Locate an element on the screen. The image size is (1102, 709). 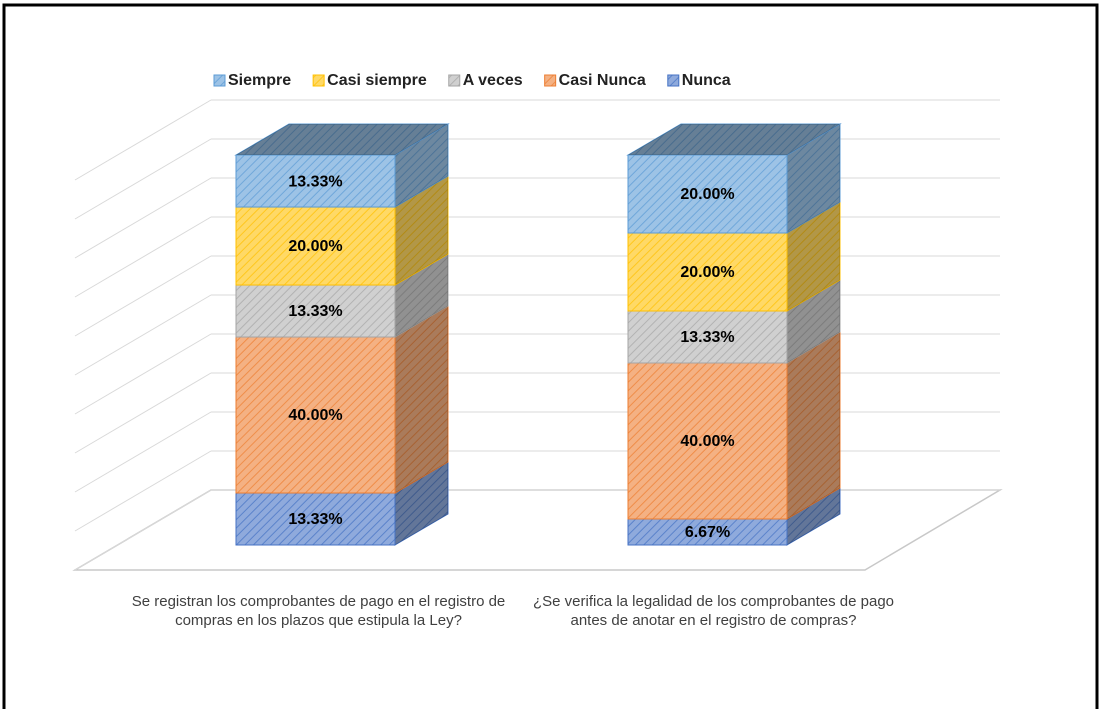
legend-label: Siempre is located at coordinates (259, 80).